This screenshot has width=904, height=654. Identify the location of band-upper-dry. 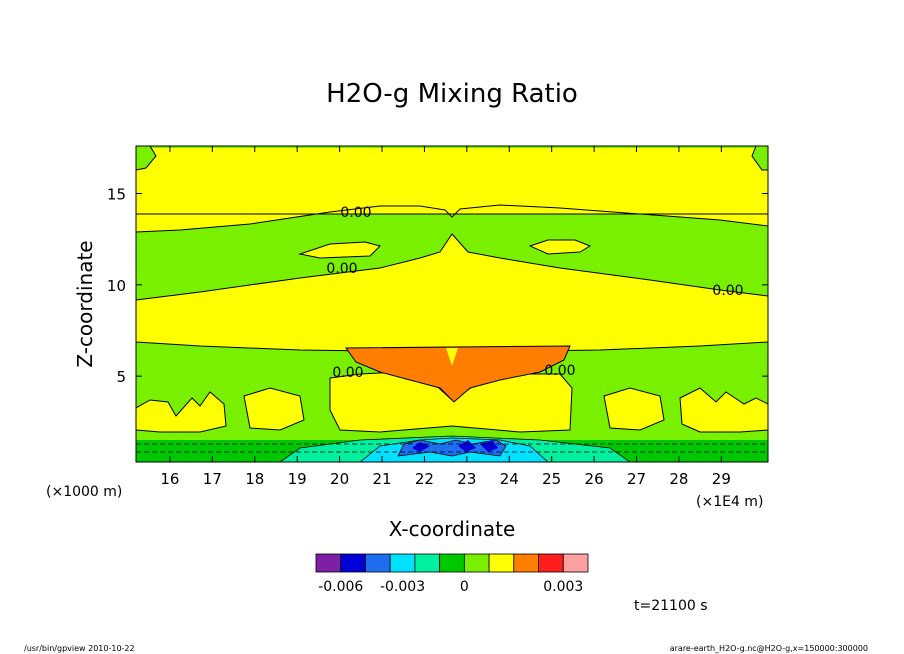
(452, 181).